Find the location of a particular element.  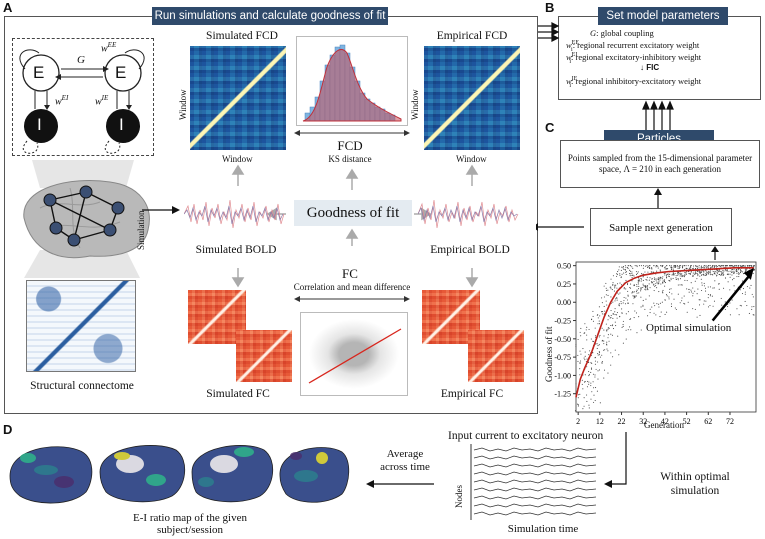

simulated-bold-signal is located at coordinates (234, 214).